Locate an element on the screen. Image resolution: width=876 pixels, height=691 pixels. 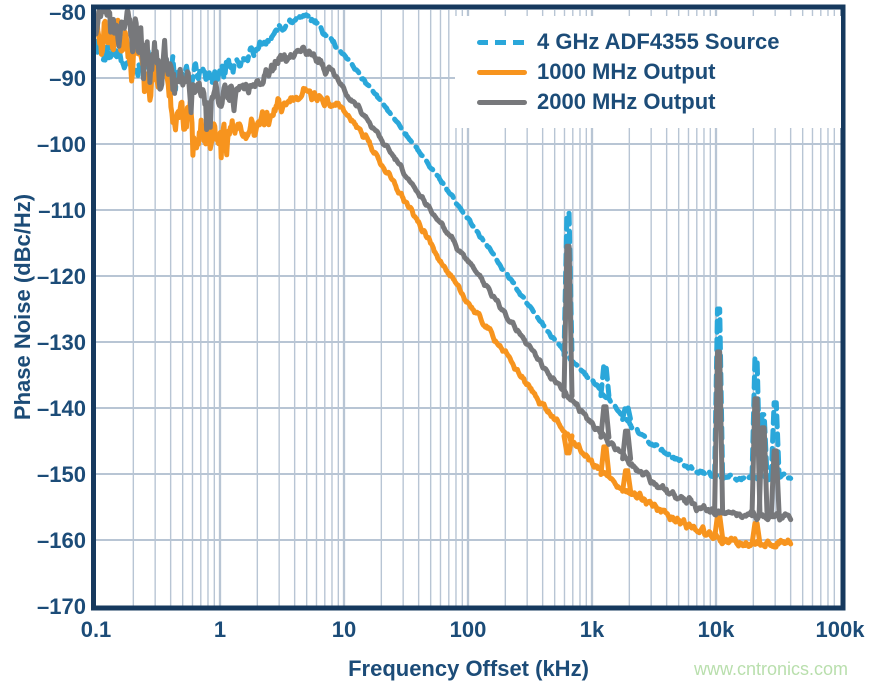
y-tick-label: –80 is located at coordinates (67, 12).